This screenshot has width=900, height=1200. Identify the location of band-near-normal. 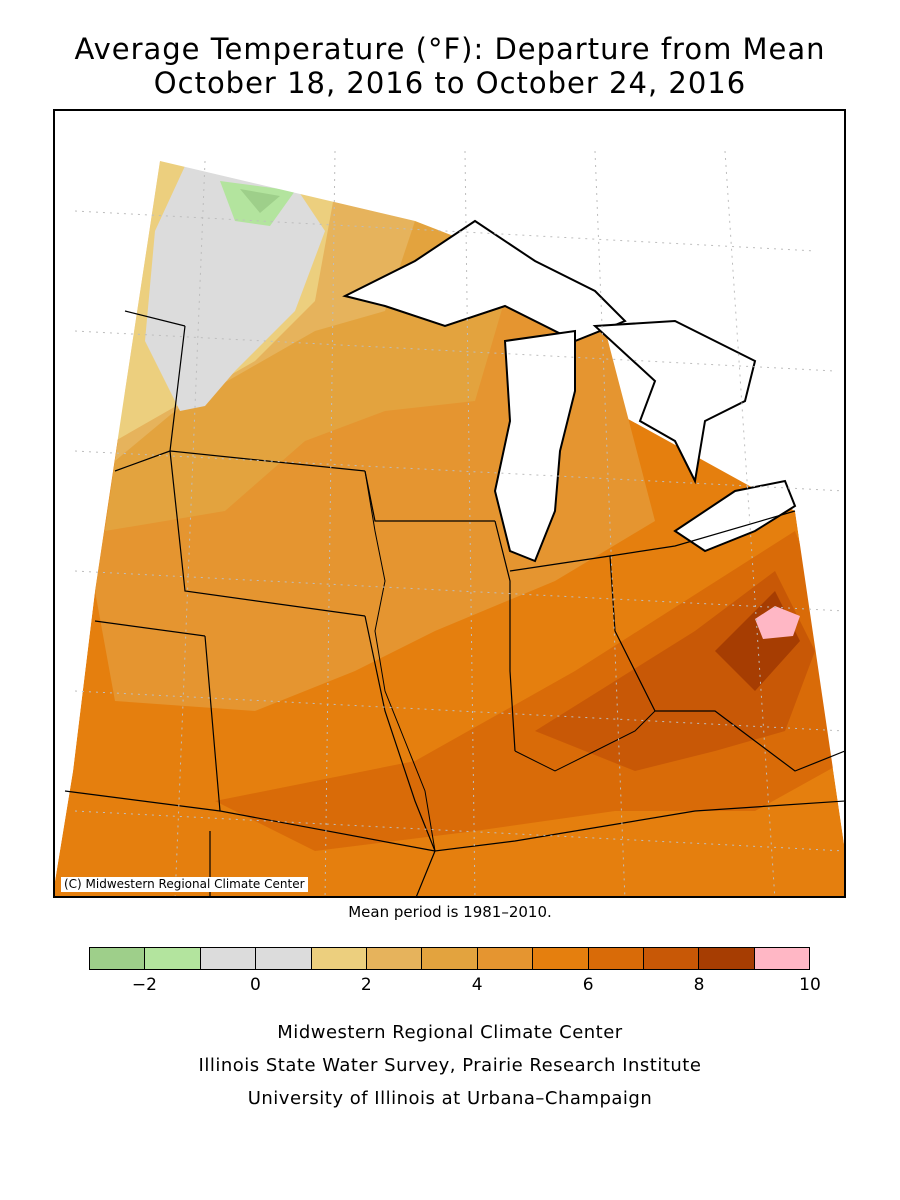
(235, 288).